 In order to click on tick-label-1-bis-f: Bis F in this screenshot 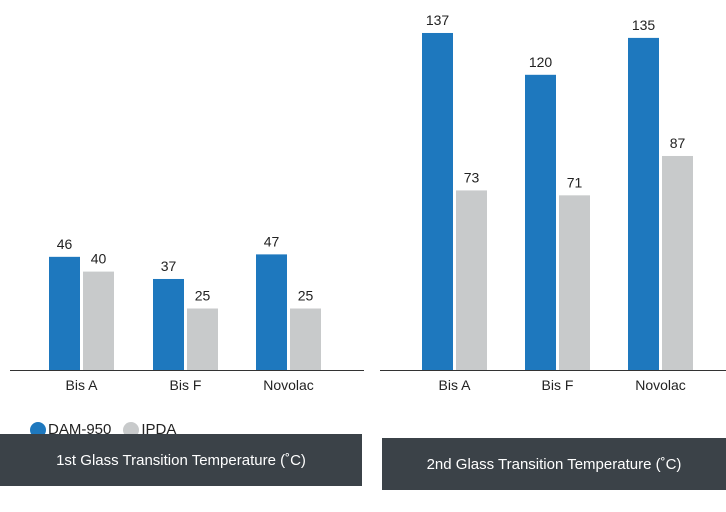, I will do `click(186, 385)`.